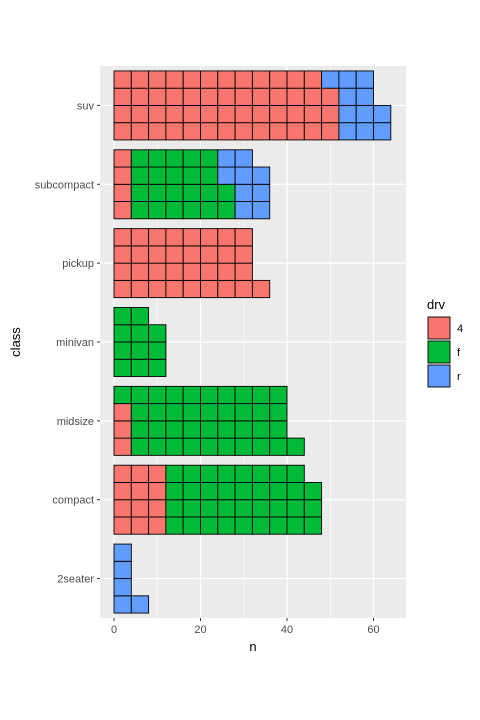 This screenshot has height=720, width=480. Describe the element at coordinates (459, 353) in the screenshot. I see `legend-label: f` at that location.